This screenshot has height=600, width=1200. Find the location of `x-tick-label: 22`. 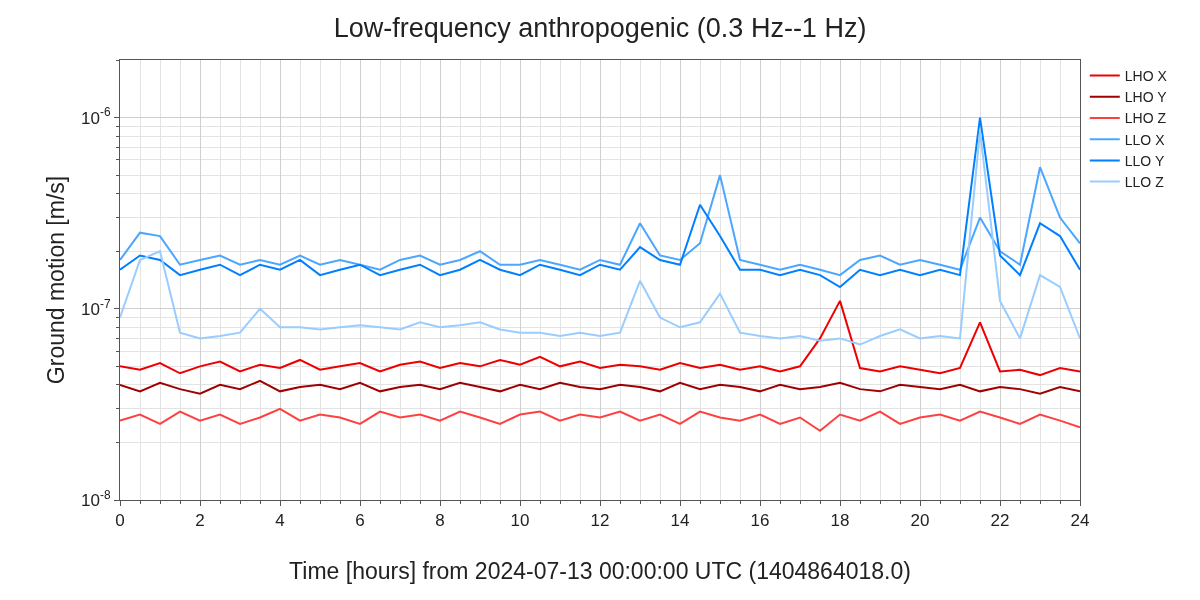

x-tick-label: 22 is located at coordinates (1000, 521).